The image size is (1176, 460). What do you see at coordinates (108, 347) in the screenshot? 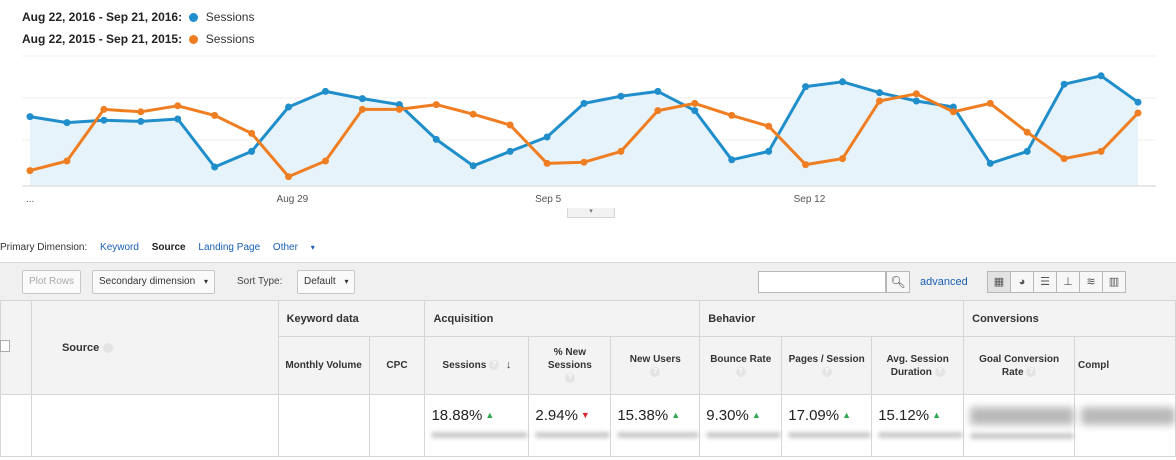
I see `help-icon` at bounding box center [108, 347].